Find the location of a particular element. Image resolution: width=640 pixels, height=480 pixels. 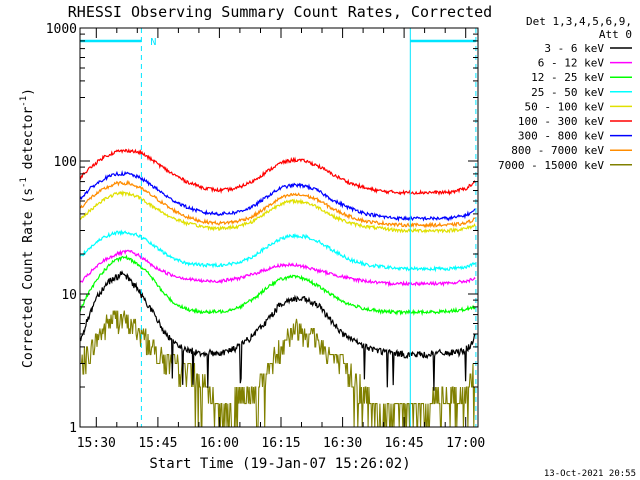

x-axis-label: Start Time (19-Jan-07 15:26:02) is located at coordinates (279, 464).